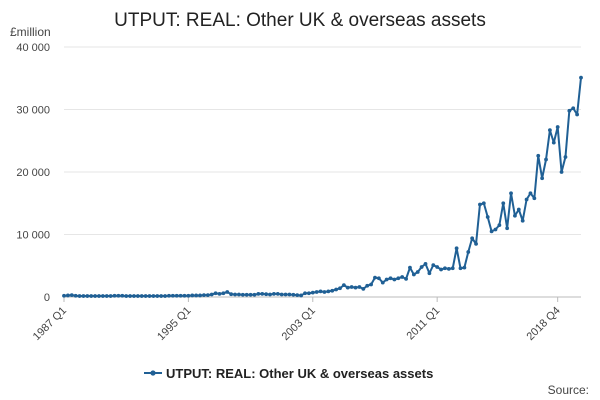 This screenshot has width=600, height=400. I want to click on legend-label: UTPUT: REAL: Other UK & overseas assets, so click(299, 373).